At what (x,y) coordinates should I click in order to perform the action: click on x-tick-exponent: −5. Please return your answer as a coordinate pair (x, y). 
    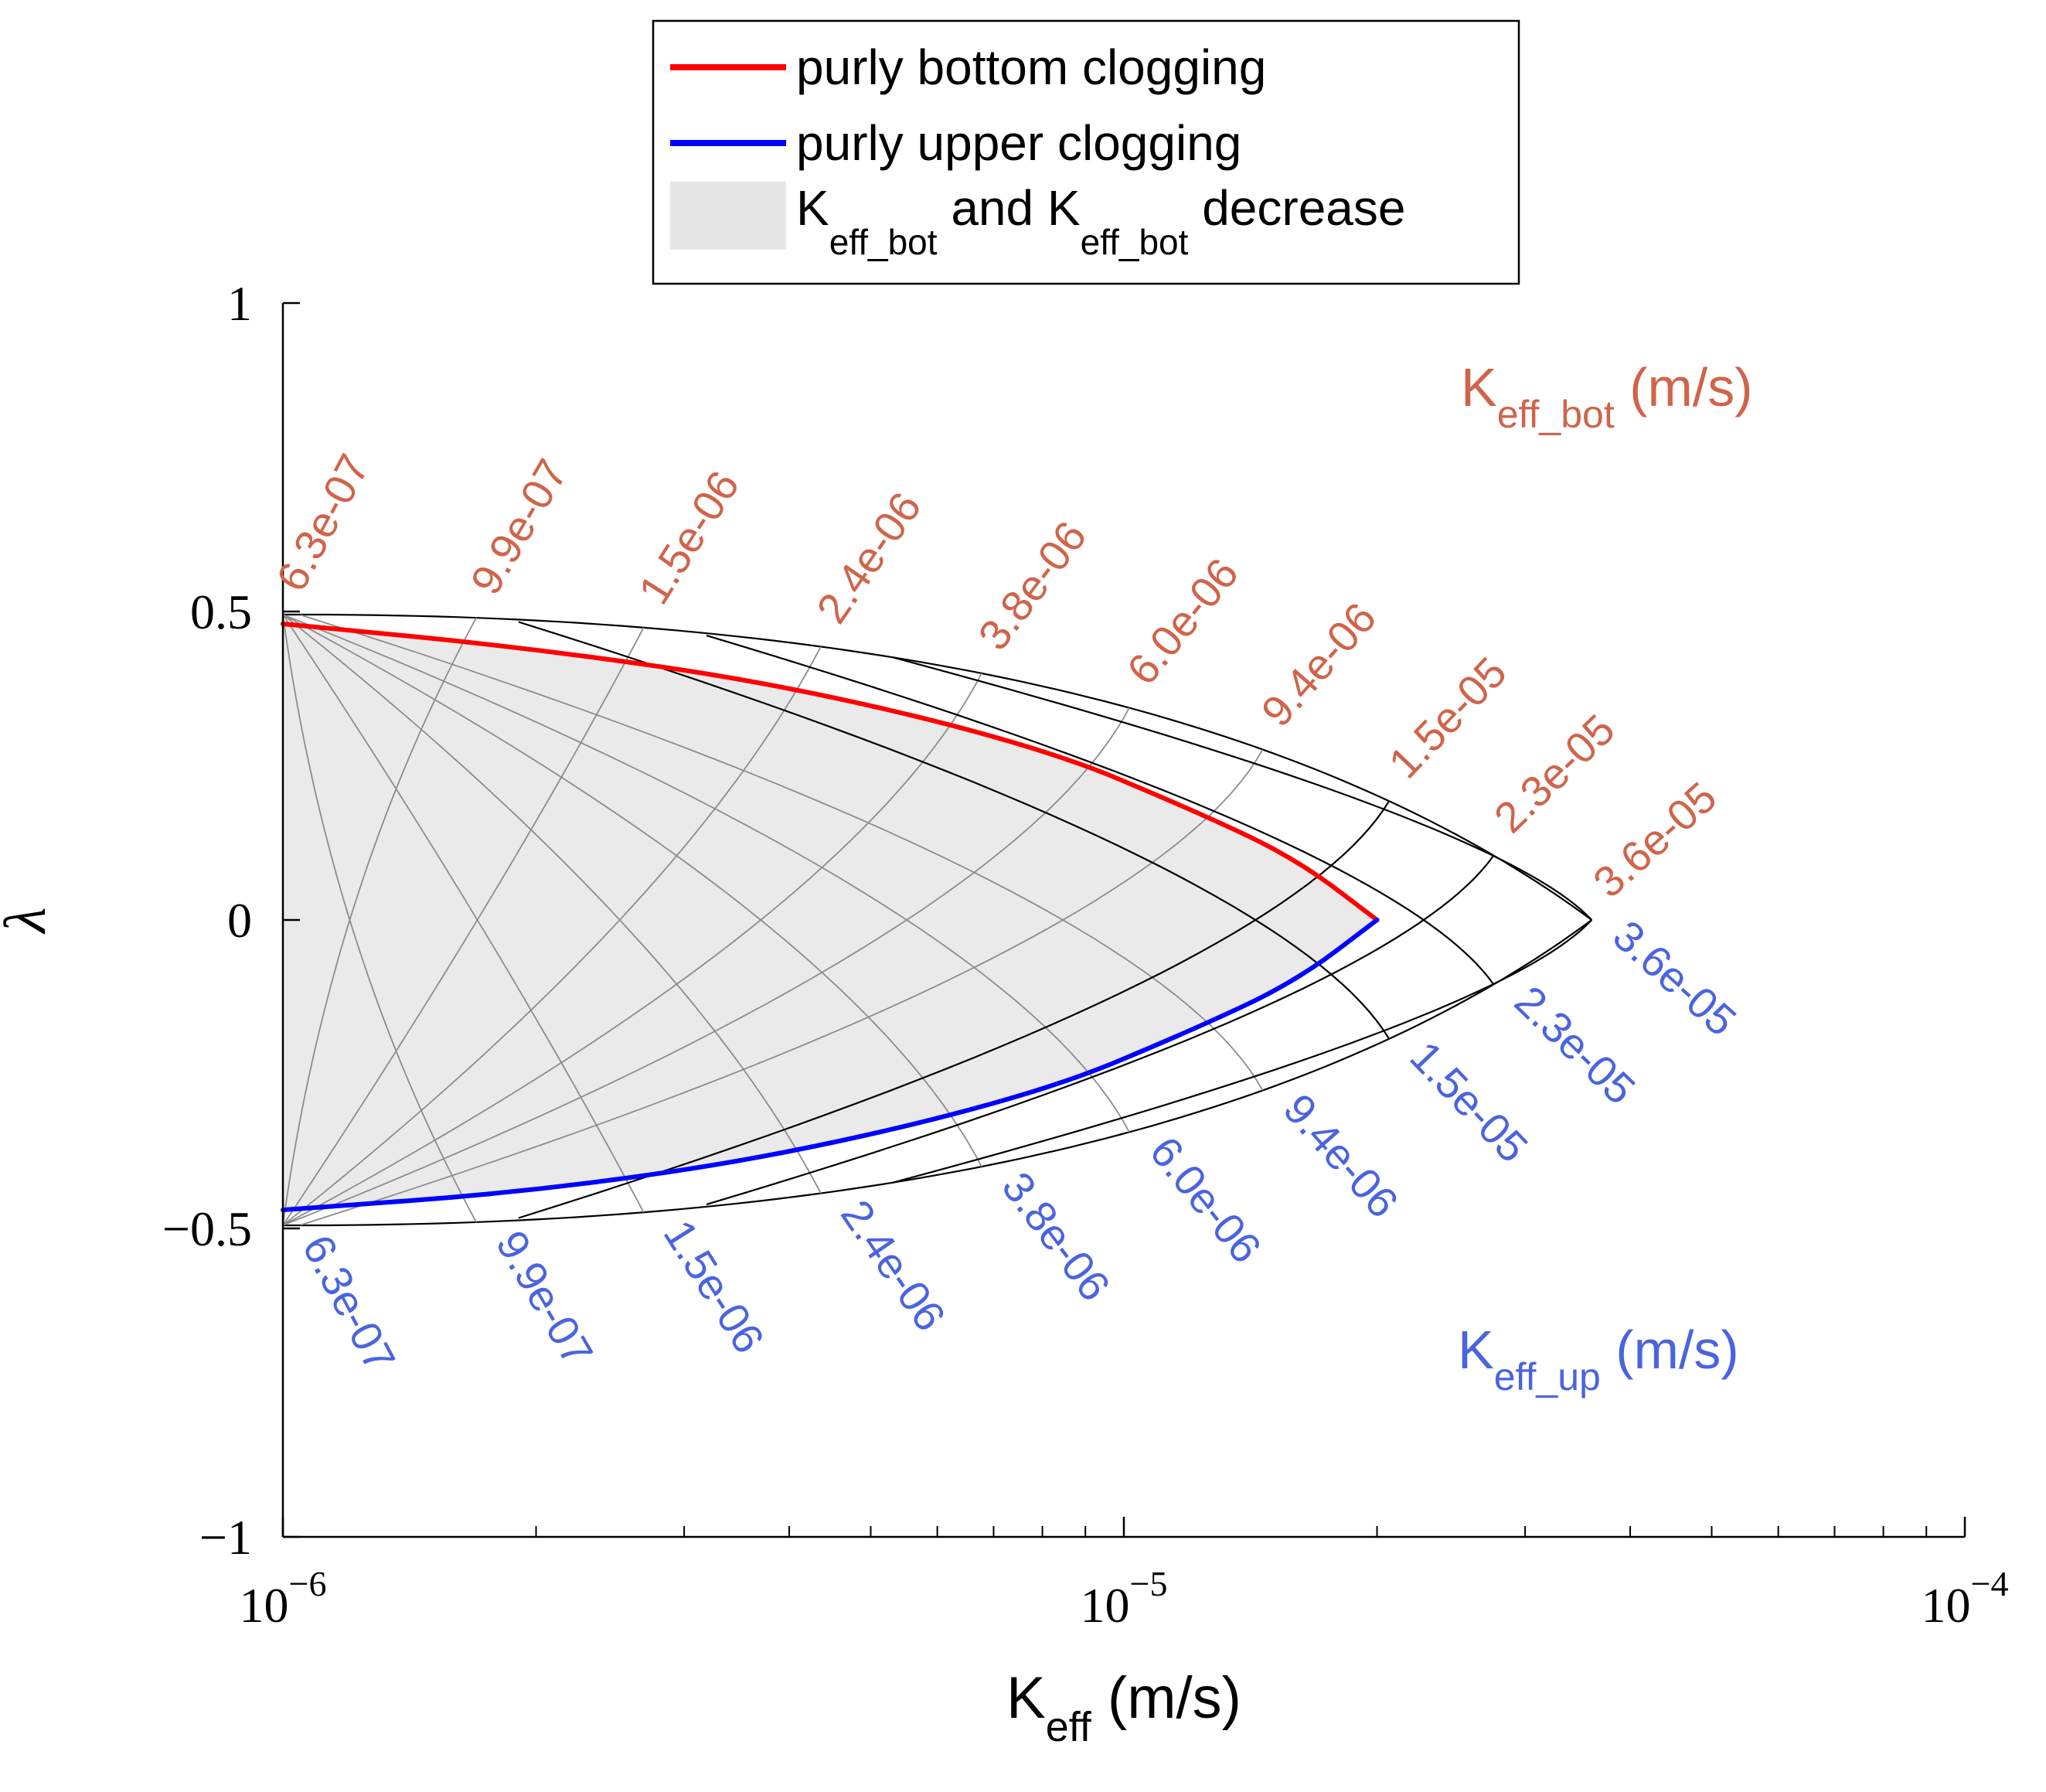
    Looking at the image, I should click on (1149, 1583).